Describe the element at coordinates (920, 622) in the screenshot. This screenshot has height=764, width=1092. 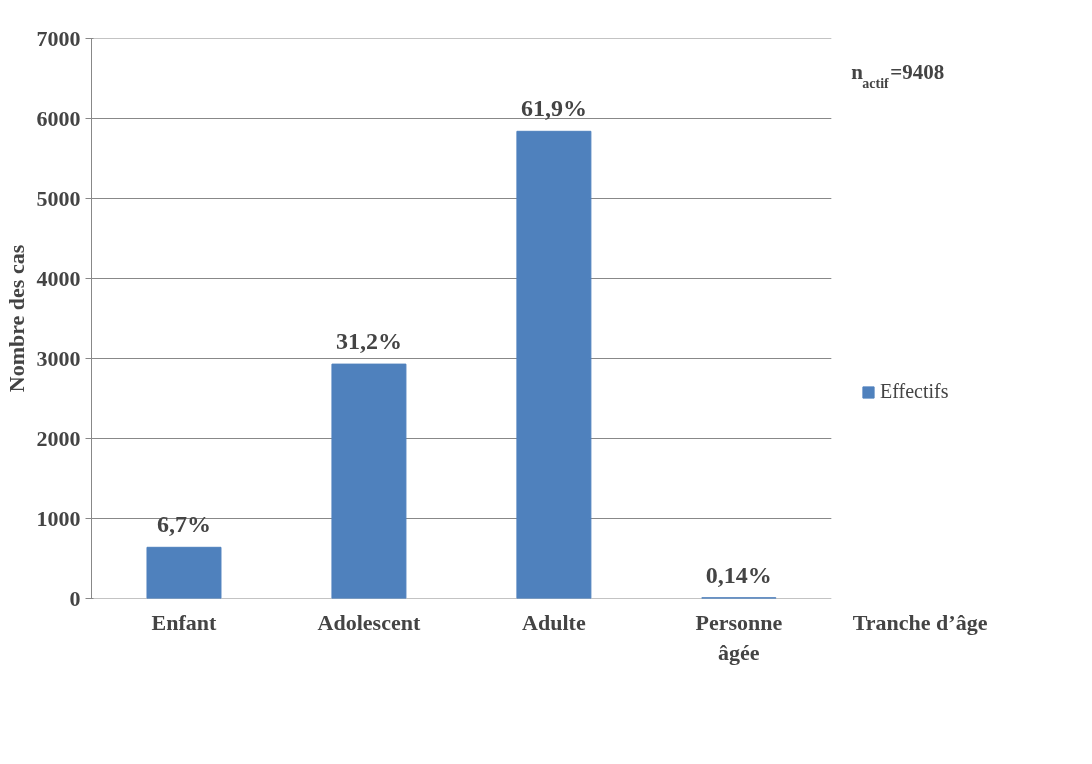
I see `x-axis-title: Tranche d’âge` at that location.